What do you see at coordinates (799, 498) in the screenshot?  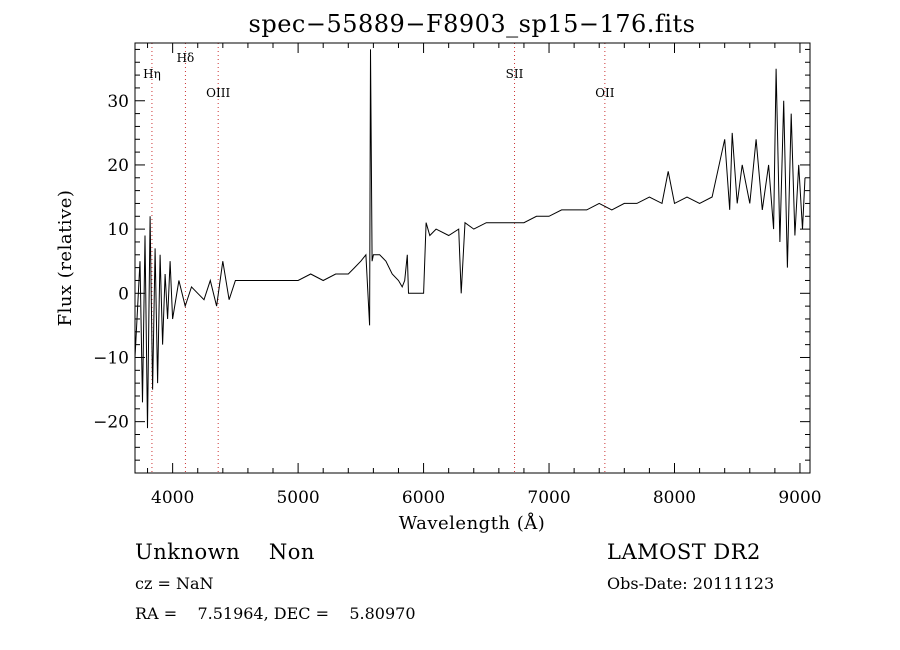 I see `x-tick-label-5: 9000` at bounding box center [799, 498].